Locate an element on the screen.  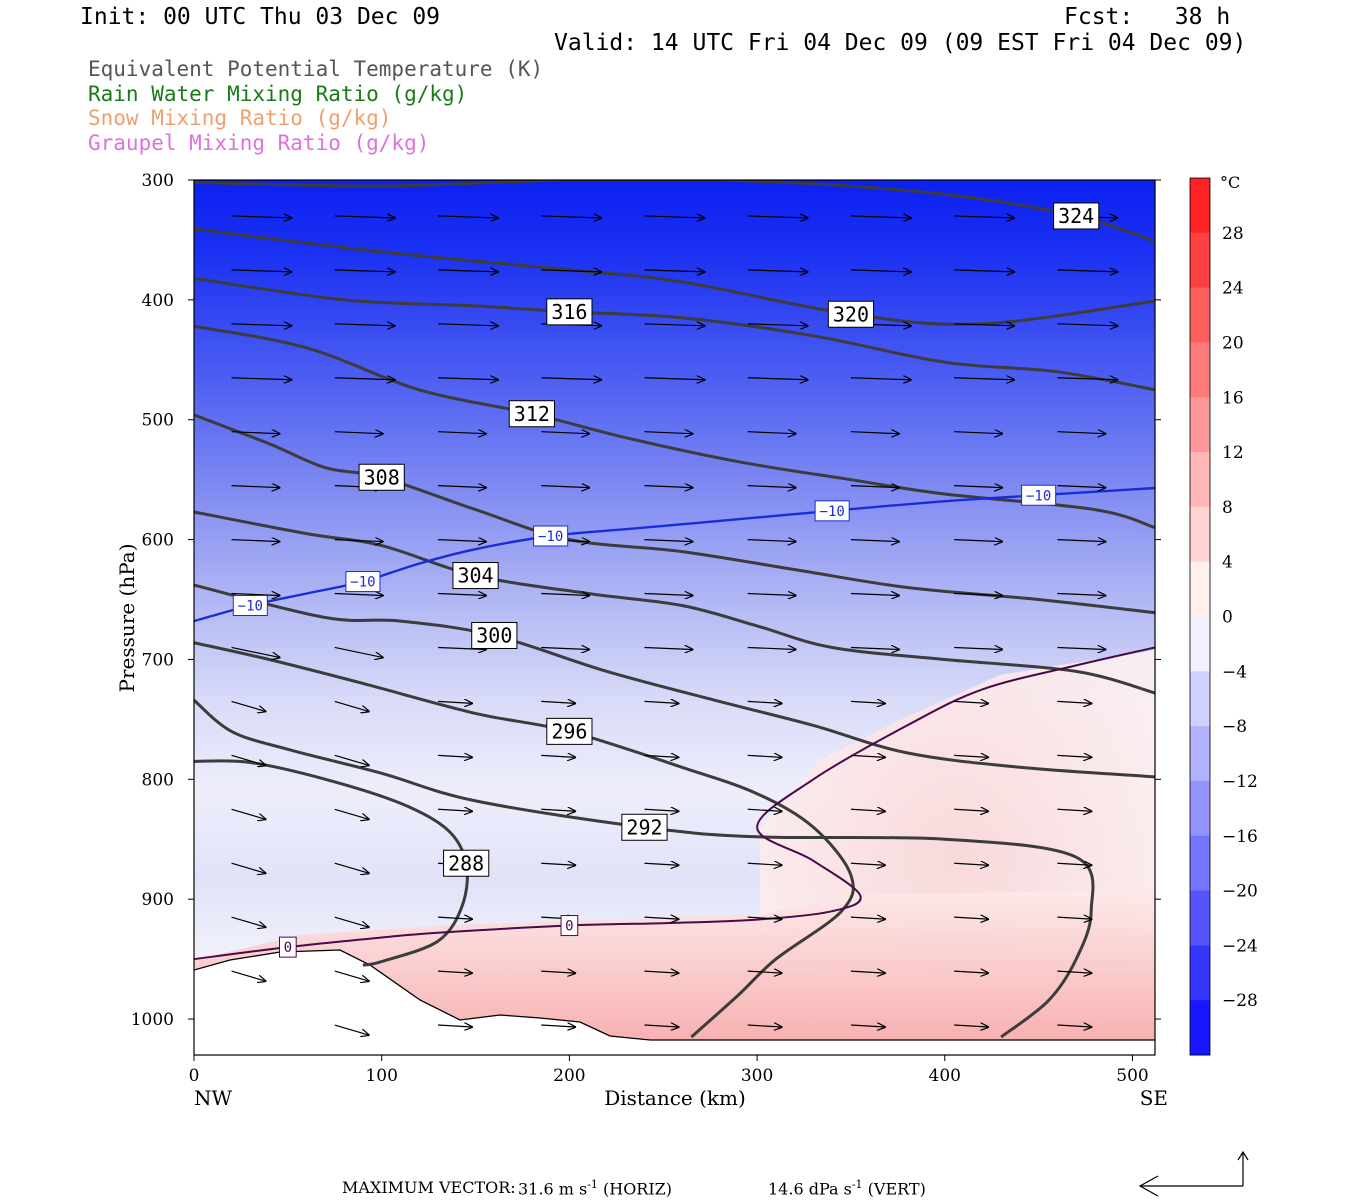
isotherm-label-minus10-4-box is located at coordinates (1039, 495).